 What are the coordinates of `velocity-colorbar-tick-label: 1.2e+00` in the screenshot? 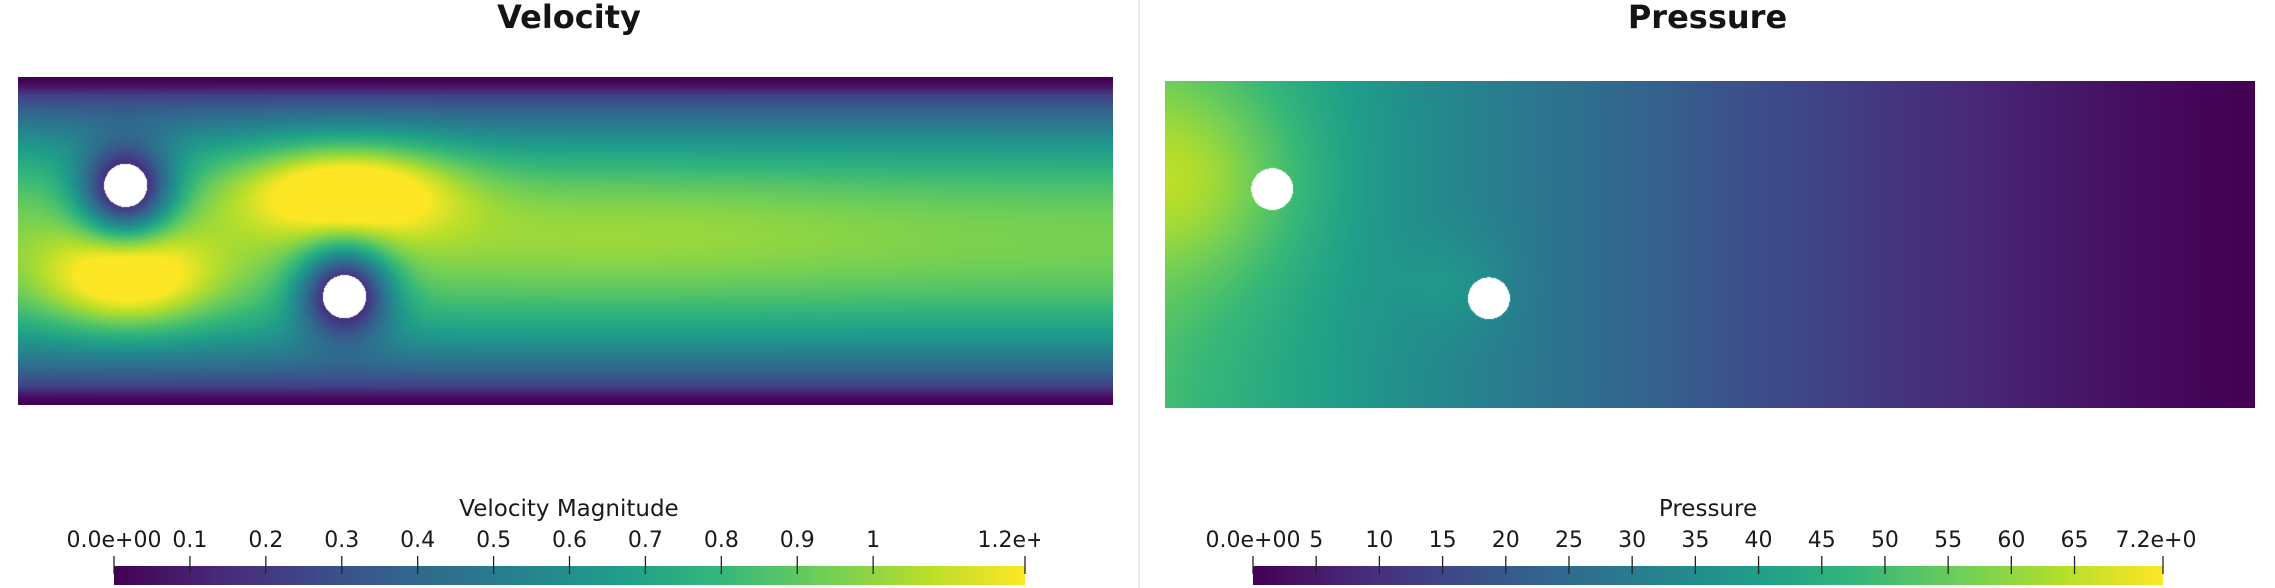 It's located at (1009, 540).